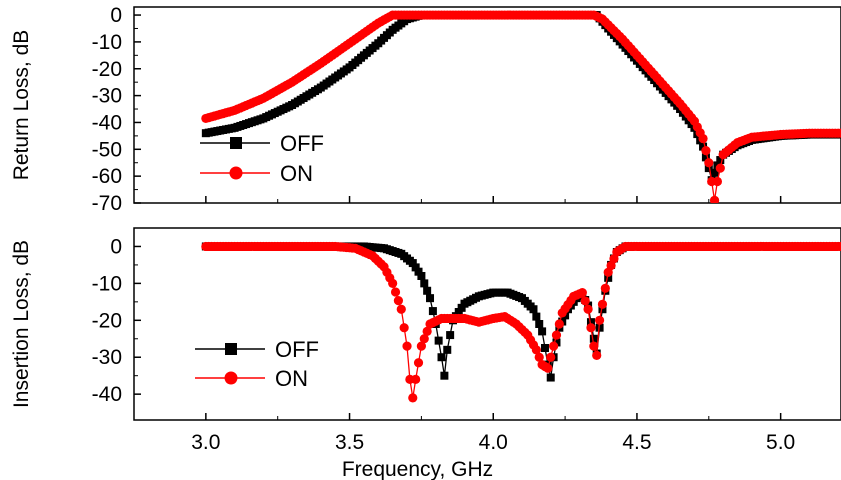  Describe the element at coordinates (21, 105) in the screenshot. I see `y-axis-title: Return Loss, dB` at that location.